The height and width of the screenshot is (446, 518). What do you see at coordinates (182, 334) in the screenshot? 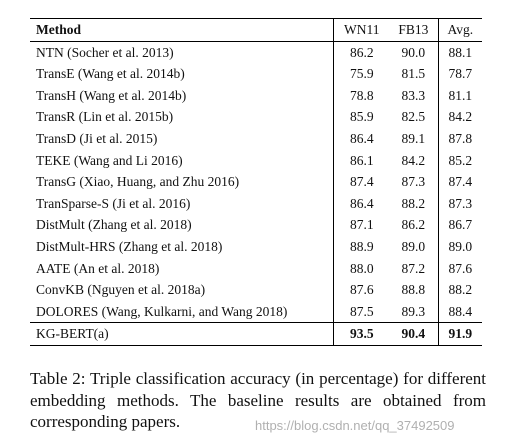
I see `method-cell: KG-BERT(a)` at bounding box center [182, 334].